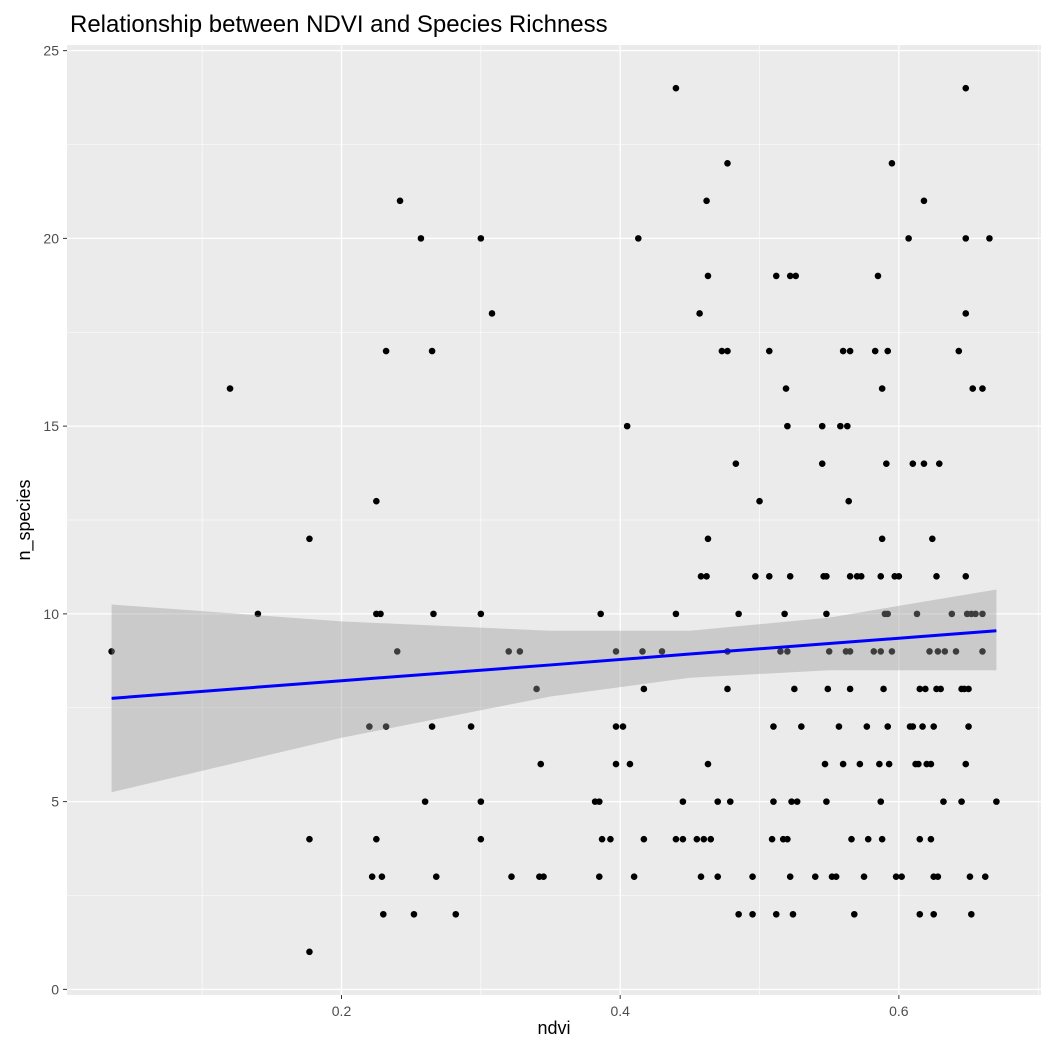 The width and height of the screenshot is (1050, 1055). Describe the element at coordinates (24, 519) in the screenshot. I see `y-axis-label: n_species` at that location.